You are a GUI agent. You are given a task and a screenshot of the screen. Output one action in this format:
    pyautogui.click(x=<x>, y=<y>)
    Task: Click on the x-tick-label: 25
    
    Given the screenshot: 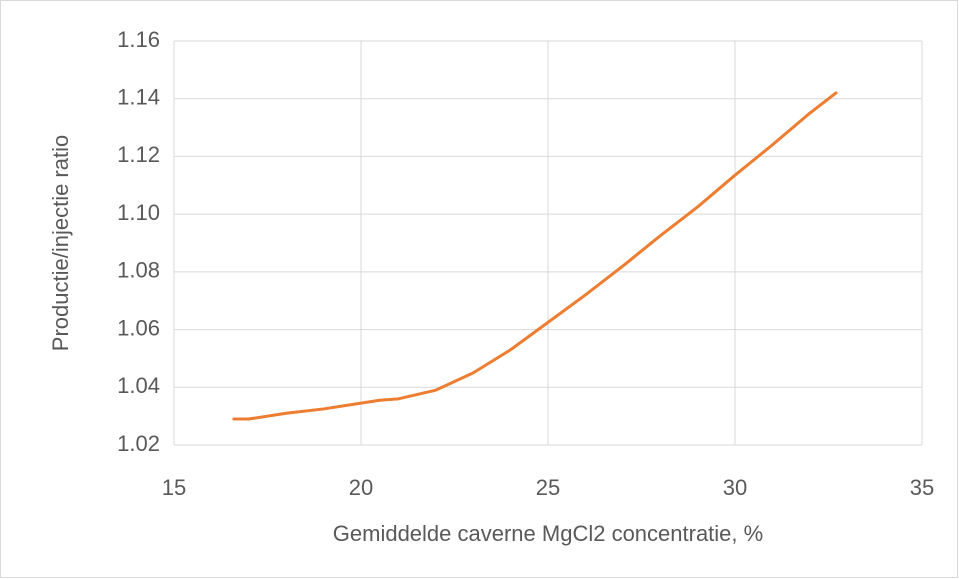 What is the action you would take?
    pyautogui.click(x=548, y=487)
    